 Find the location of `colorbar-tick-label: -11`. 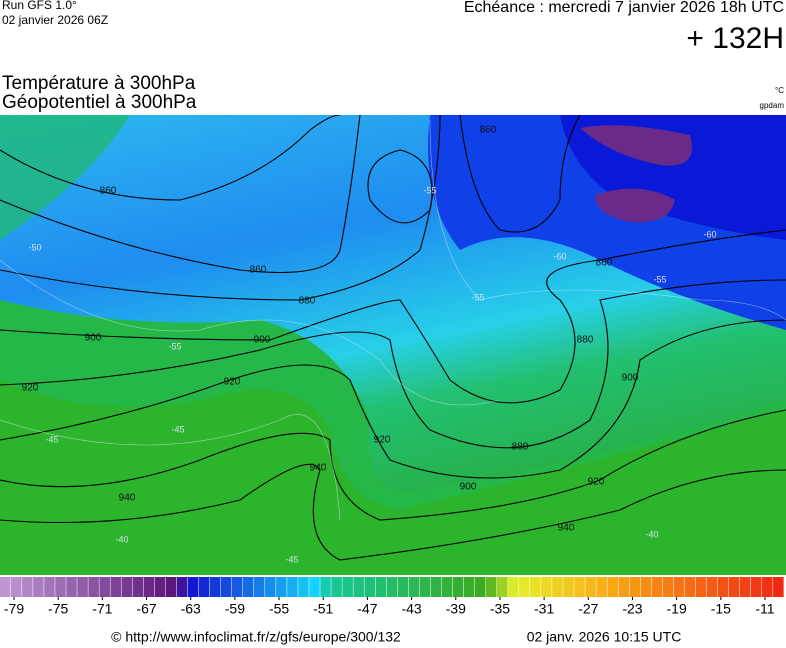

colorbar-tick-label: -11 is located at coordinates (764, 609).